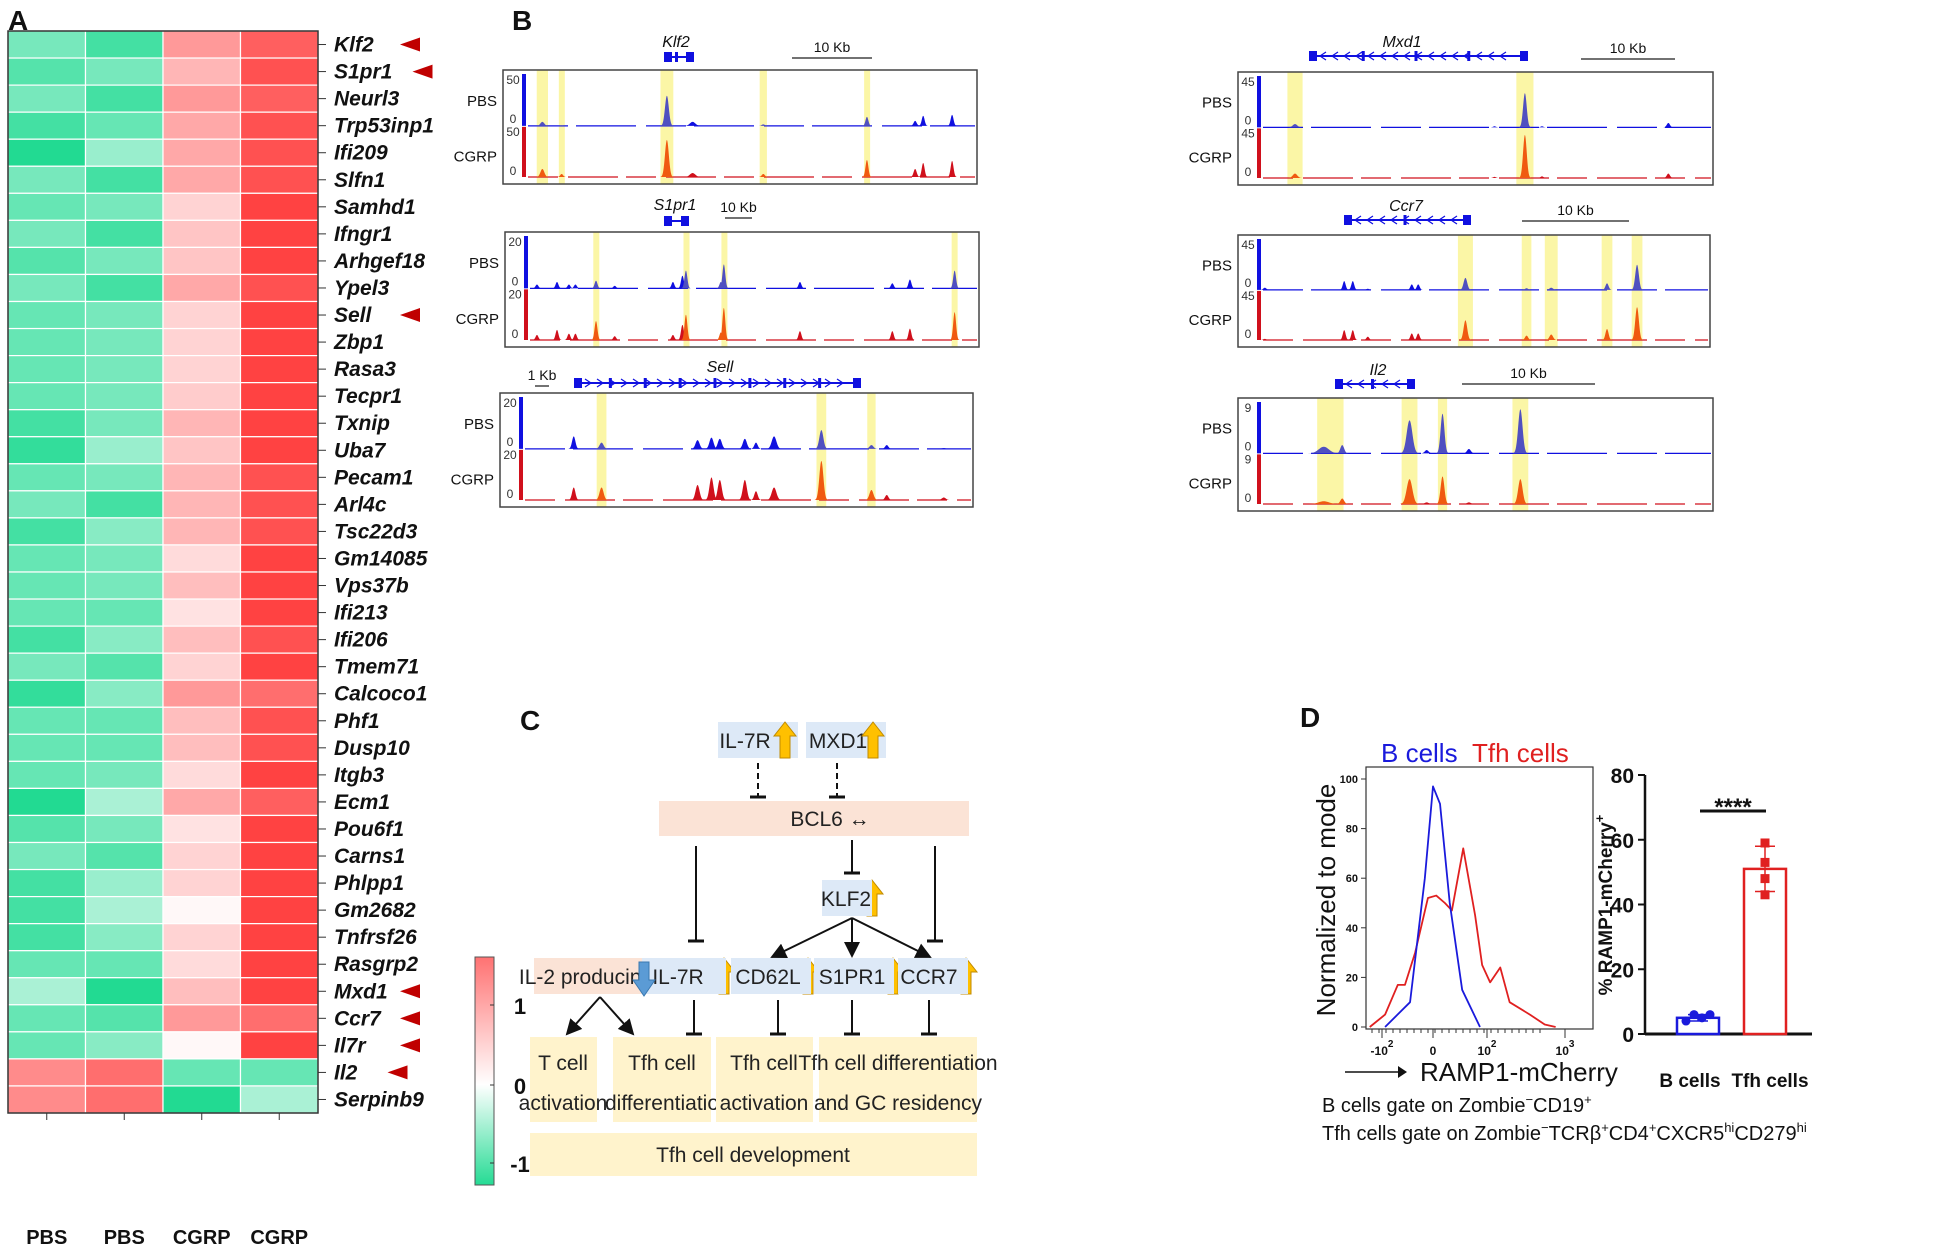  Describe the element at coordinates (384, 126) in the screenshot. I see `gene-label: Trp53inp1` at that location.